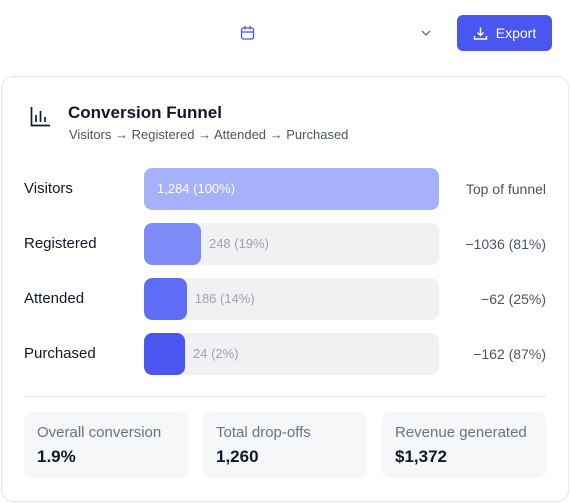 The image size is (570, 503). I want to click on bar-label: 1,284 (100%), so click(196, 188).